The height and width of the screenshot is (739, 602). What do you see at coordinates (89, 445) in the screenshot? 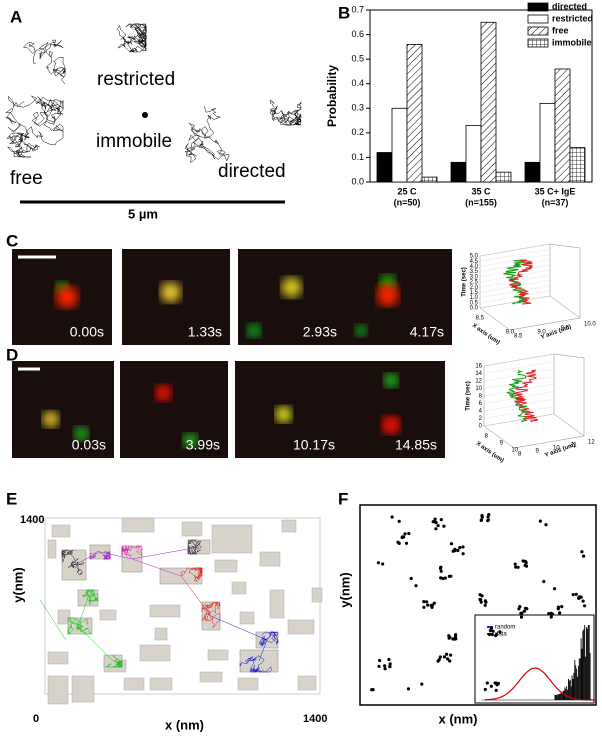
I see `timestamp: 0.03s` at bounding box center [89, 445].